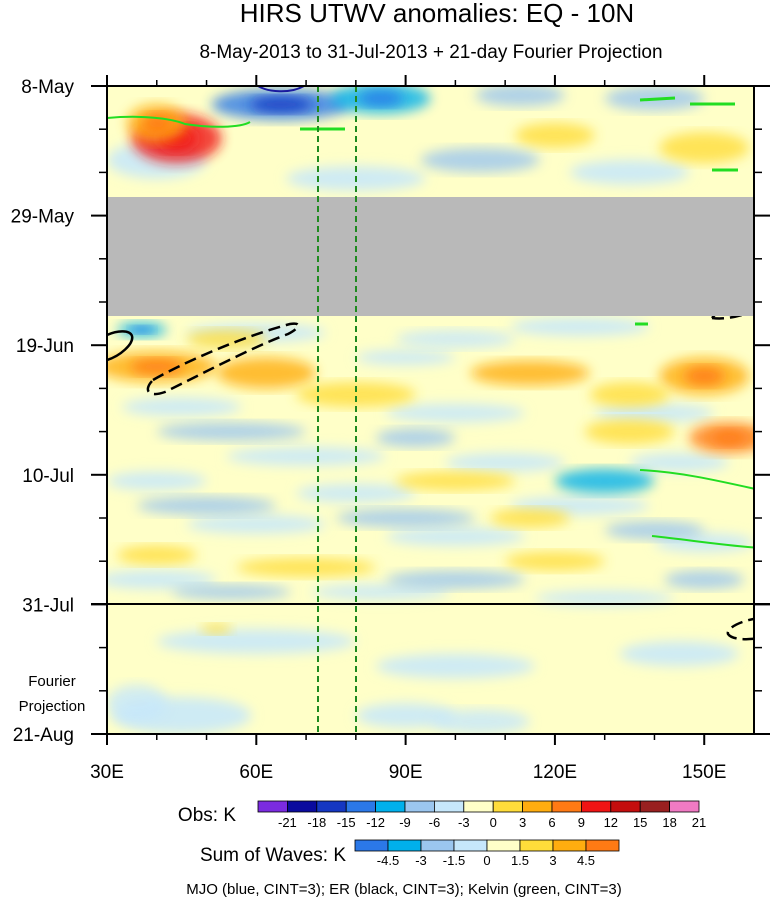 The height and width of the screenshot is (900, 774). What do you see at coordinates (555, 772) in the screenshot?
I see `x-tick-label: 120E` at bounding box center [555, 772].